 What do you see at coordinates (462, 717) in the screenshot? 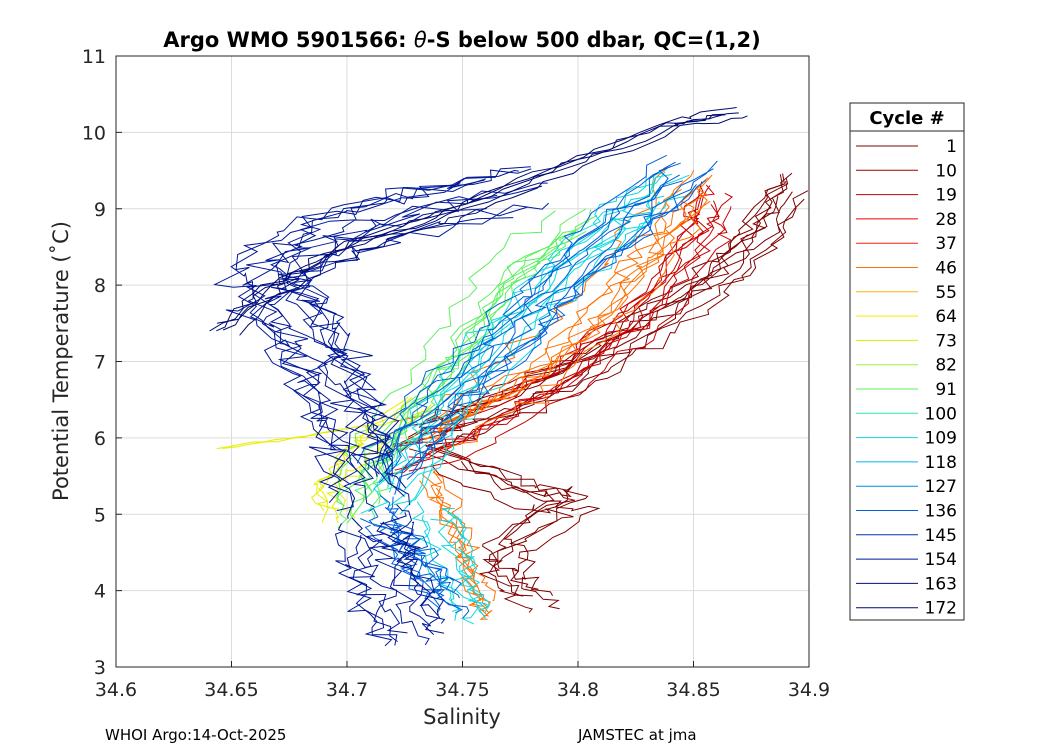
I see `x-axis-label: Salinity` at bounding box center [462, 717].